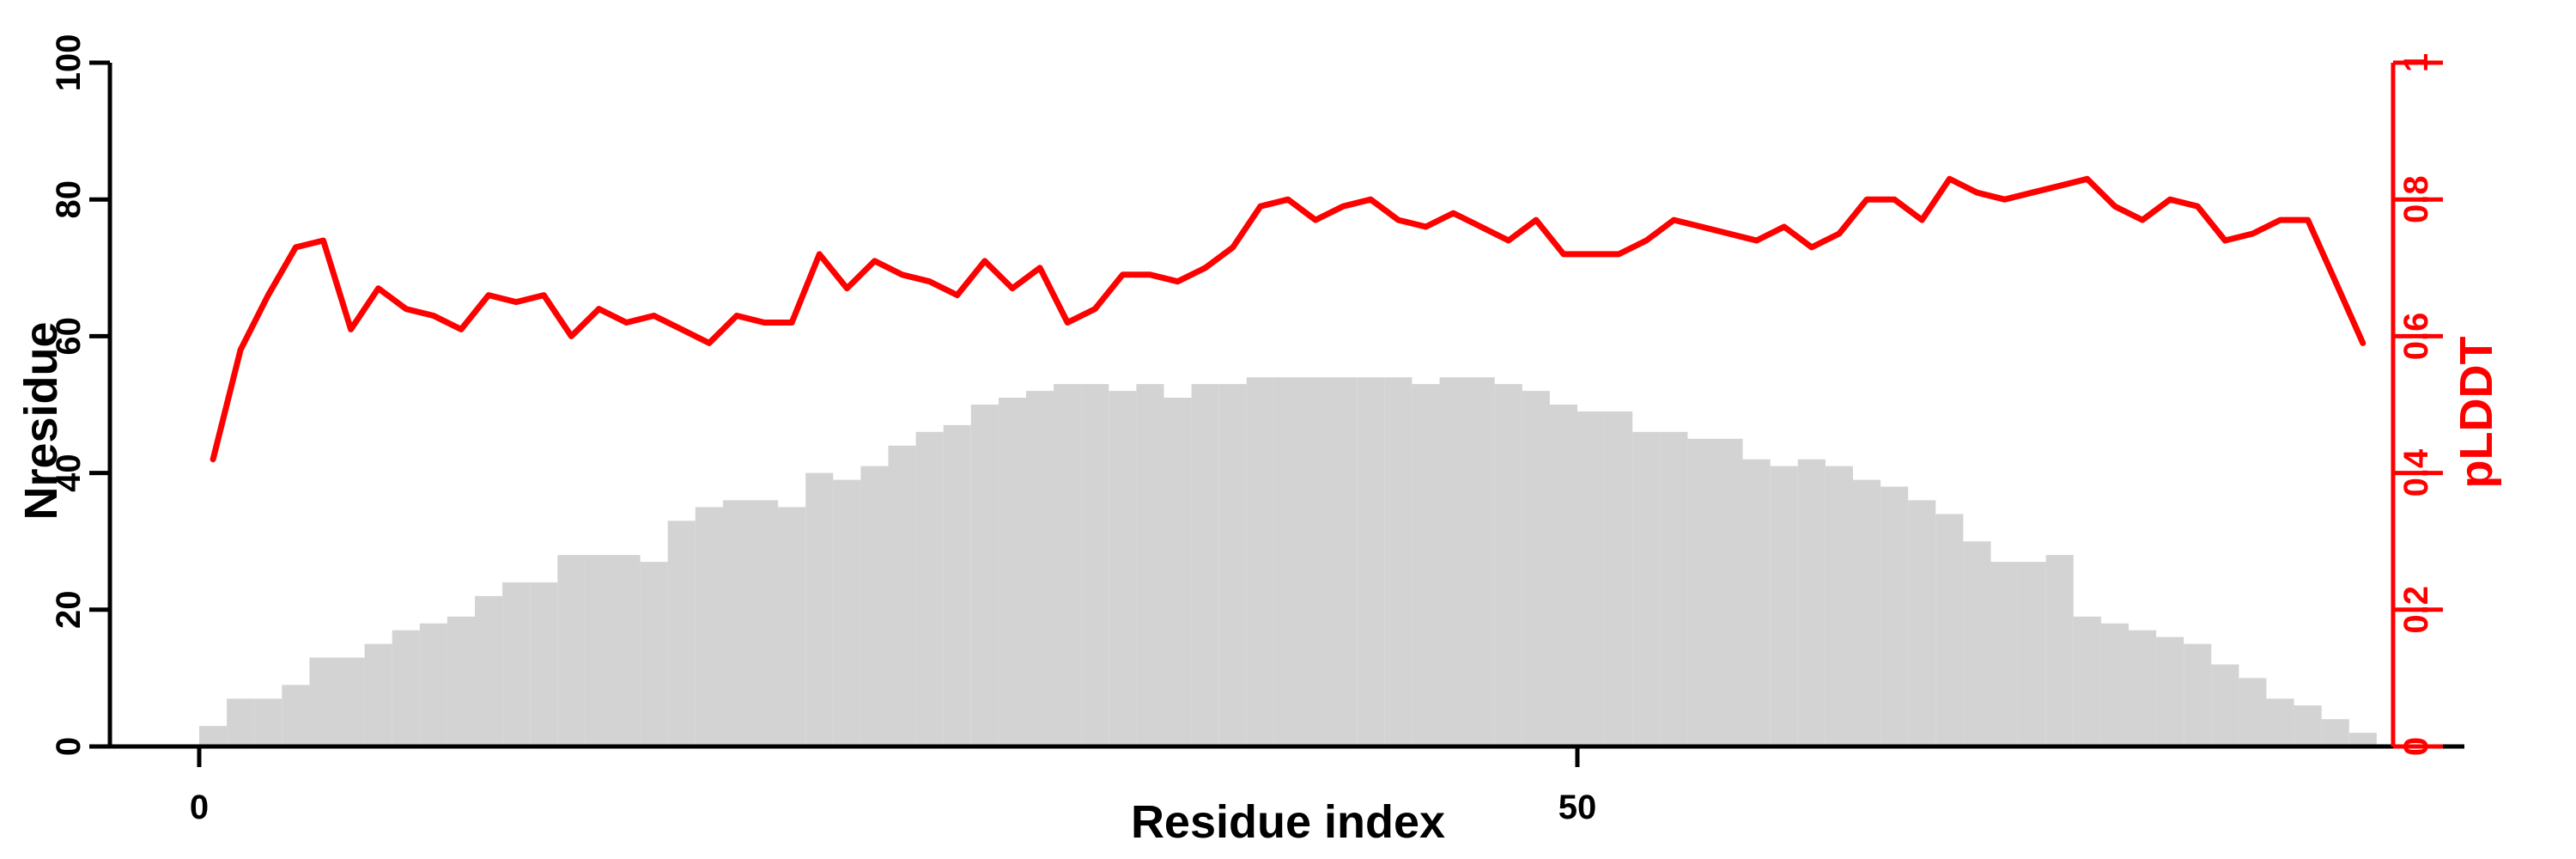  Describe the element at coordinates (69, 747) in the screenshot. I see `y-left-tick-label: 0` at that location.